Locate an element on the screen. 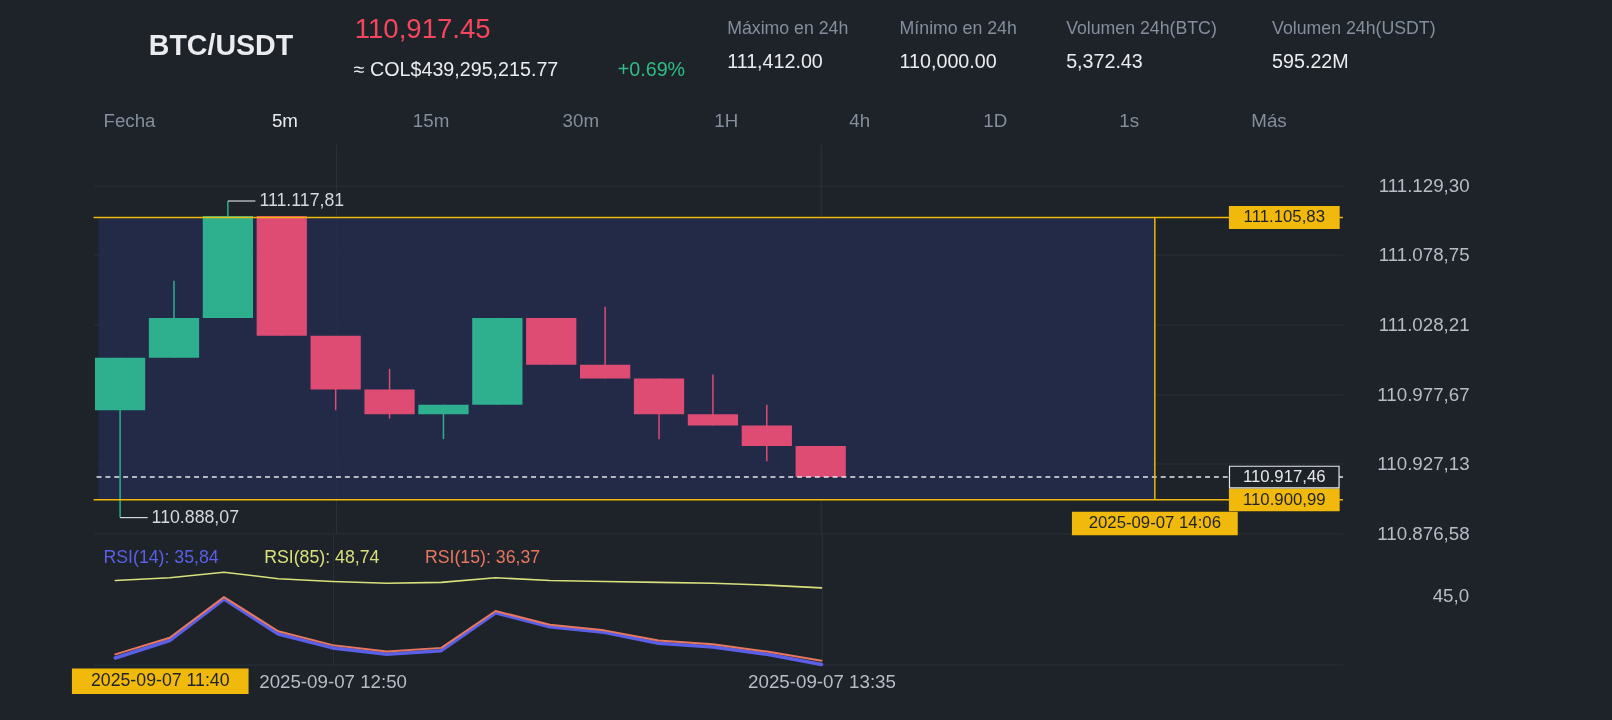 Image resolution: width=1612 pixels, height=720 pixels. text: Mínimo en 24h is located at coordinates (958, 27).